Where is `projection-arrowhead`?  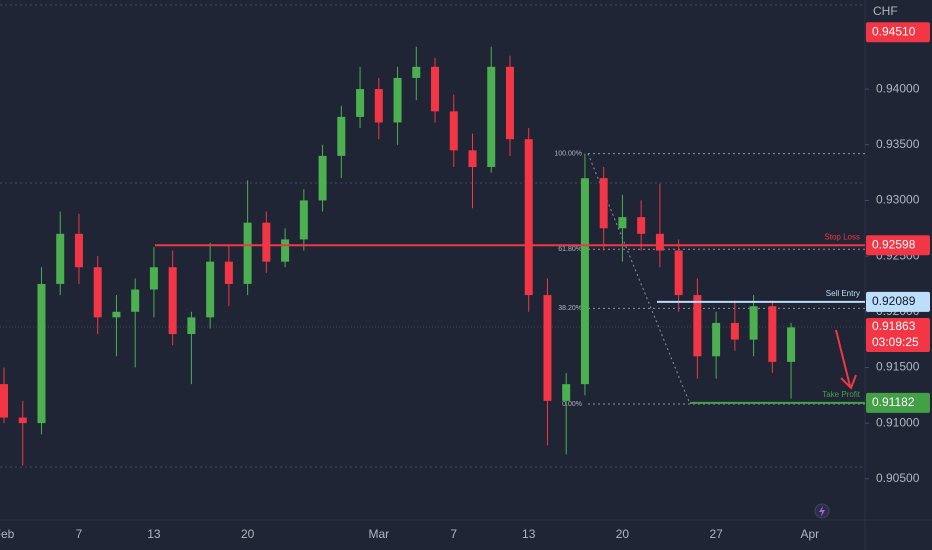 projection-arrowhead is located at coordinates (848, 382).